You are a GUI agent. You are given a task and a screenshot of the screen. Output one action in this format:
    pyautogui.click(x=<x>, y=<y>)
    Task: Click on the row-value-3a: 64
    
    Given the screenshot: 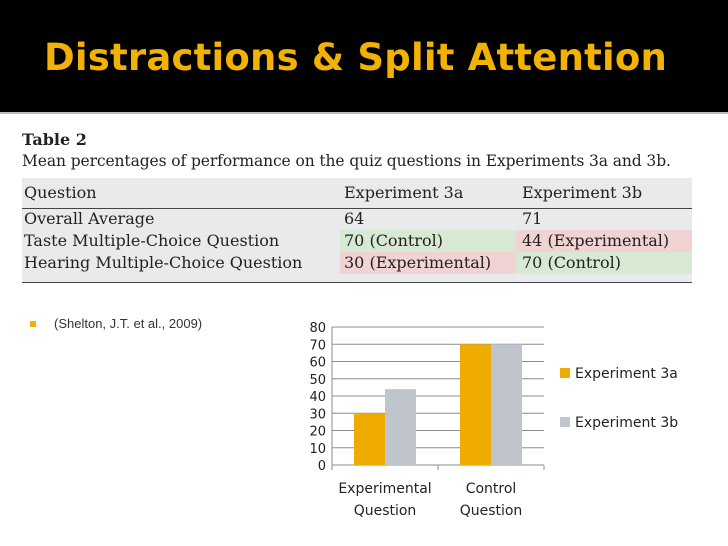 What is the action you would take?
    pyautogui.click(x=354, y=218)
    